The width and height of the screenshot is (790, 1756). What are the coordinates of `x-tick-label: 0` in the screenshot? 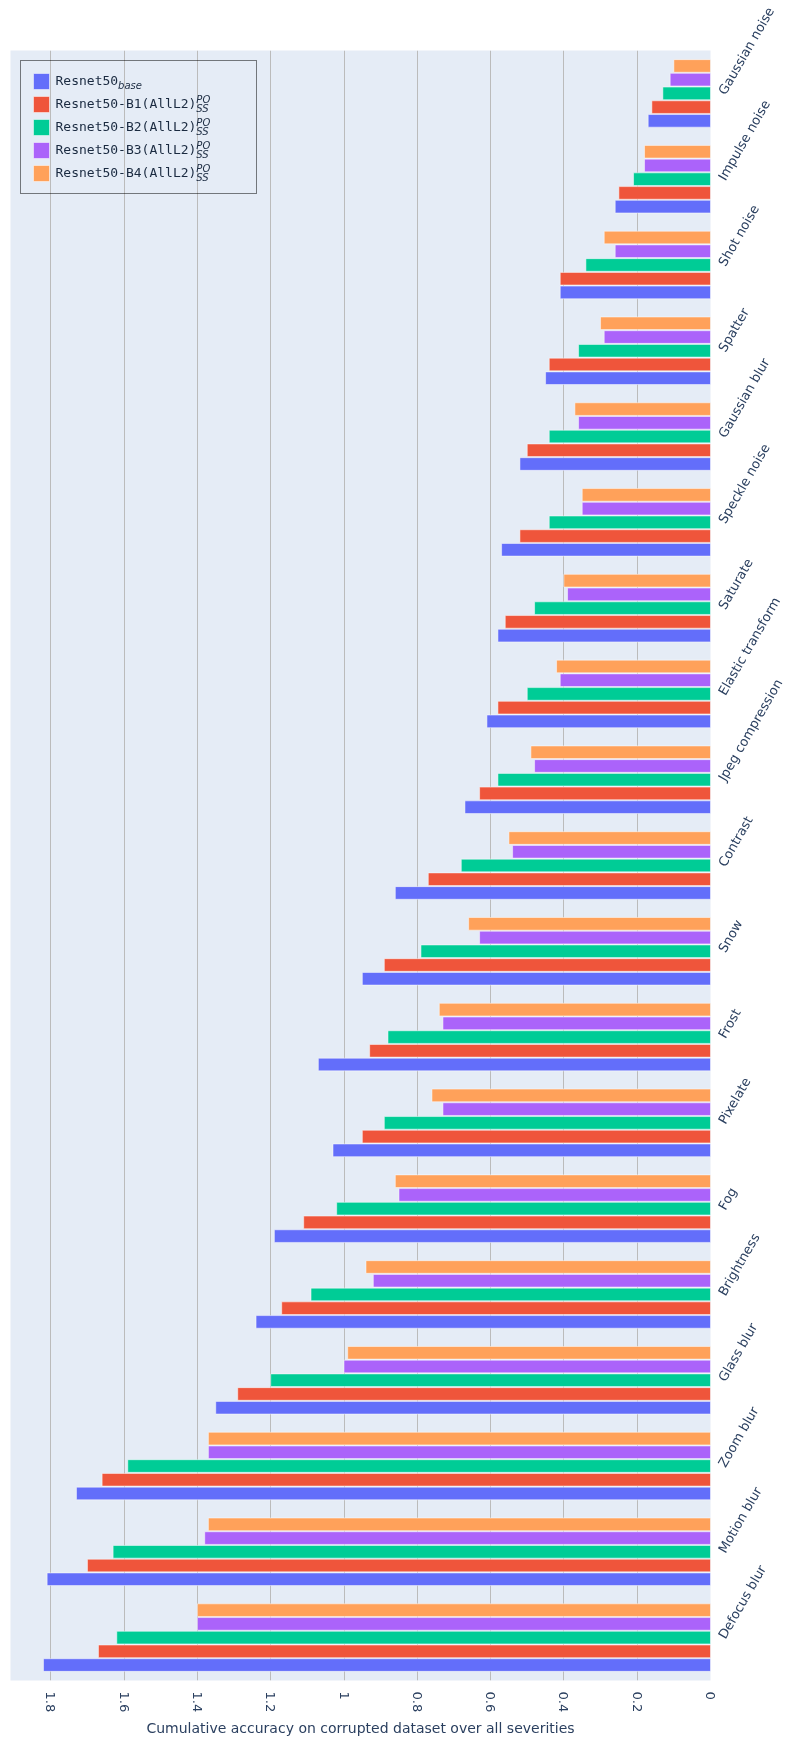 It's located at (710, 1695).